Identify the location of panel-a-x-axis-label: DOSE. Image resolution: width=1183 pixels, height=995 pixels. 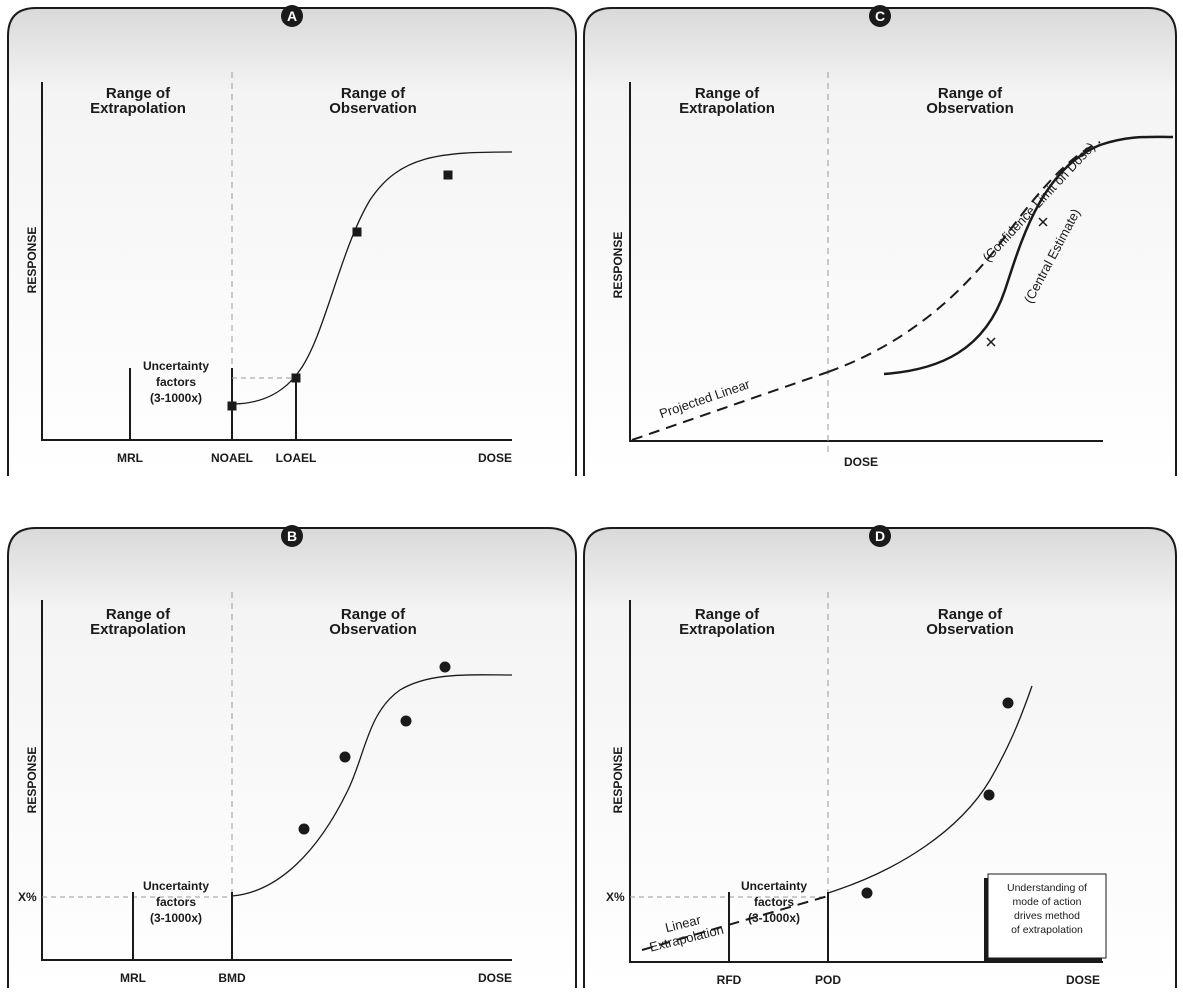
(495, 458).